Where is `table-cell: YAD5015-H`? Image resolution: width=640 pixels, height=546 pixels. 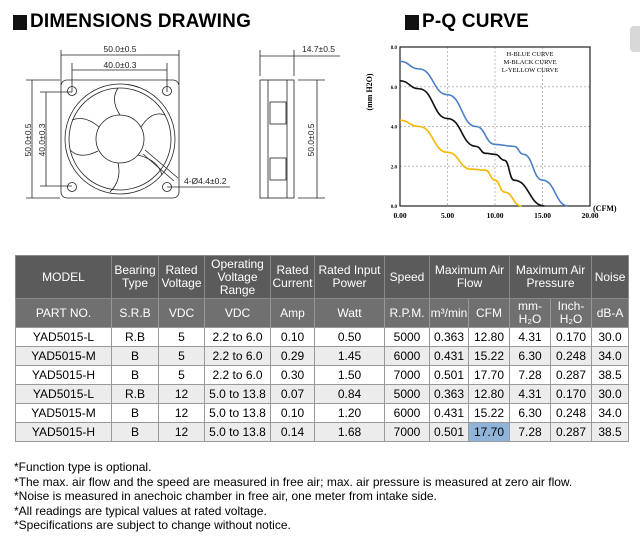
table-cell: YAD5015-H is located at coordinates (63, 432).